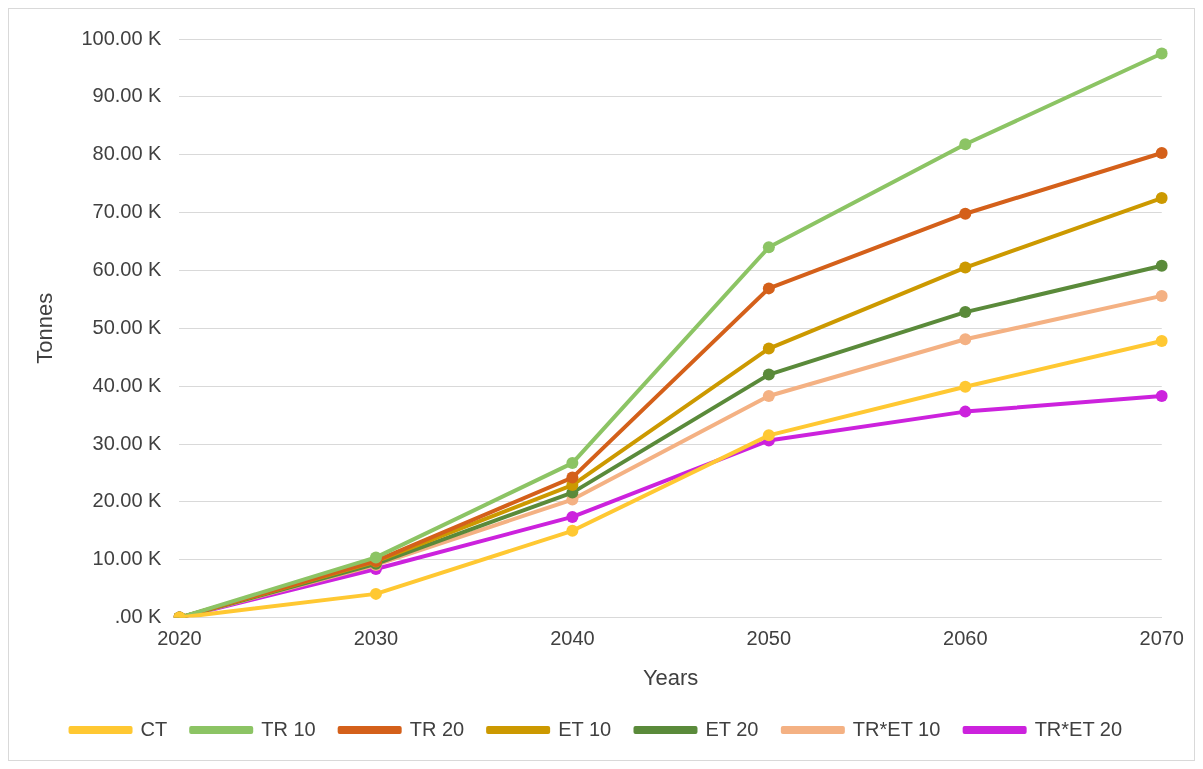  I want to click on y-tick-label: 20.00 K, so click(127, 500).